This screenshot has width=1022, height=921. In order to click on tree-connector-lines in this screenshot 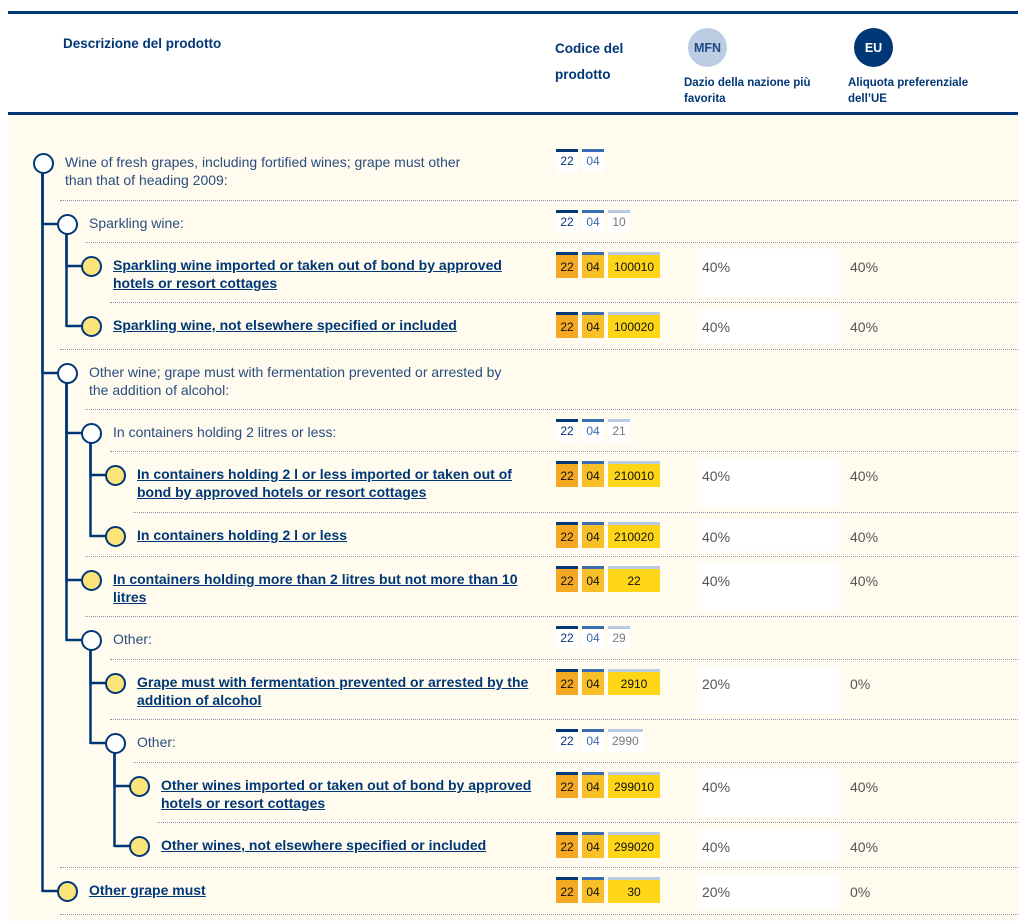, I will do `click(86, 533)`.